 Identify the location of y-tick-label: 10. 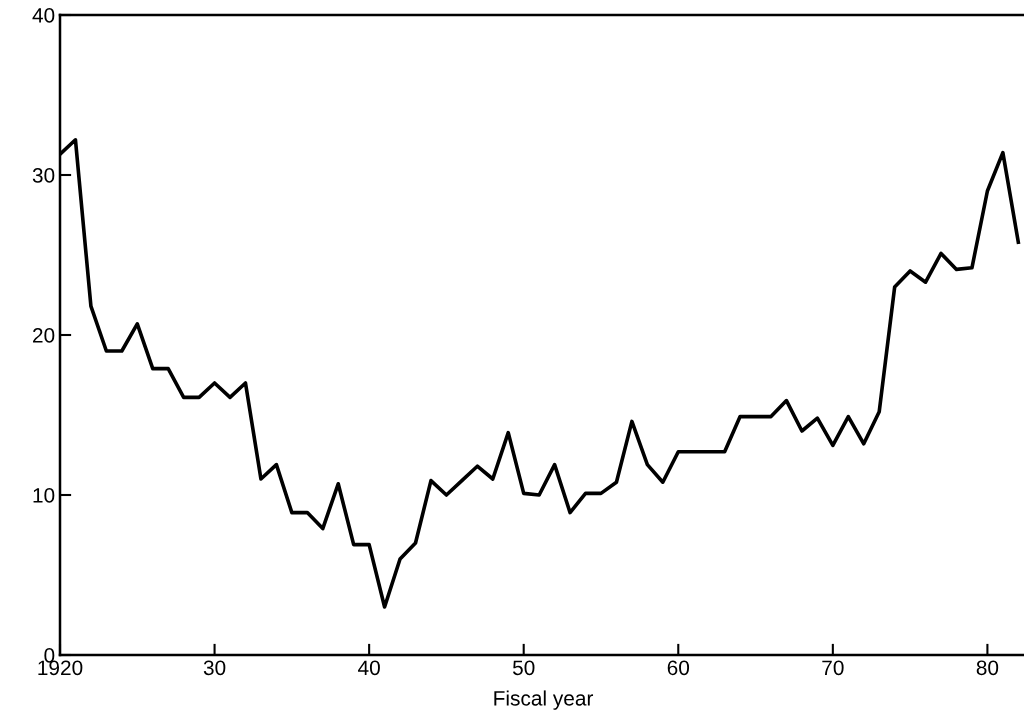
(44, 495).